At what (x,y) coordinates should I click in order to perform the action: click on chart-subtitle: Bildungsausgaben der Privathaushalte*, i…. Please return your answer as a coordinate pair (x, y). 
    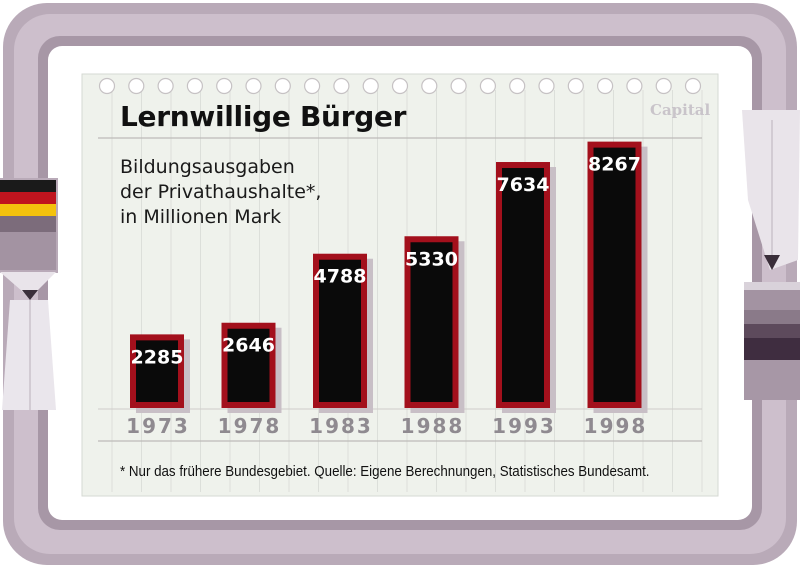
    Looking at the image, I should click on (220, 192).